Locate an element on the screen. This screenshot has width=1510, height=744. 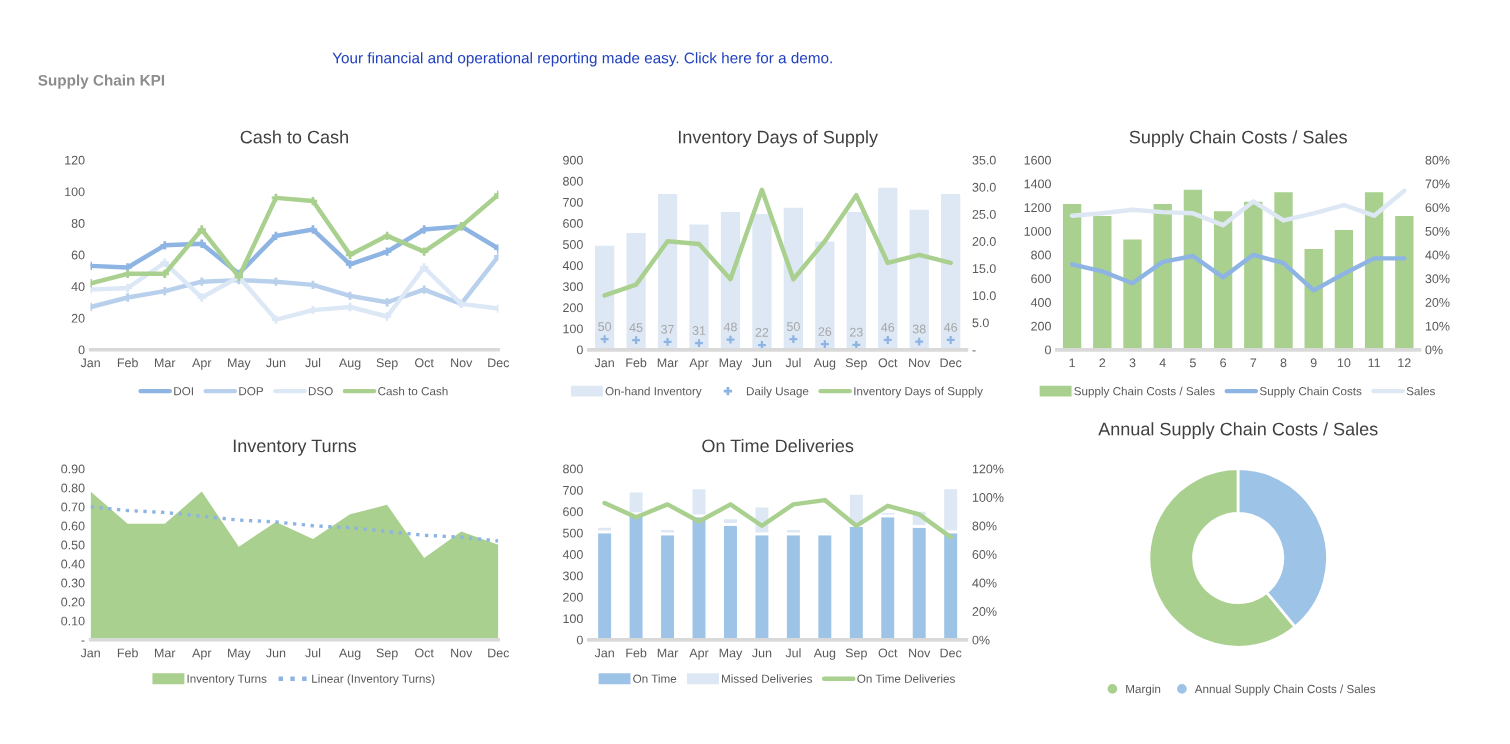
chart-title: Annual Supply Chain Costs / Sales is located at coordinates (1238, 431).